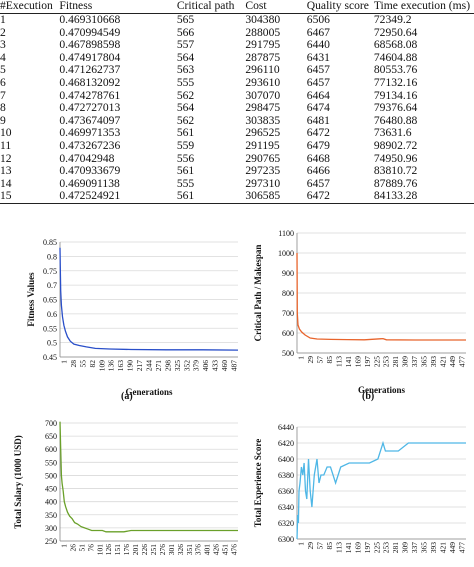 Image resolution: width=474 pixels, height=567 pixels. Describe the element at coordinates (52, 314) in the screenshot. I see `y-tick-label: 0.6` at that location.